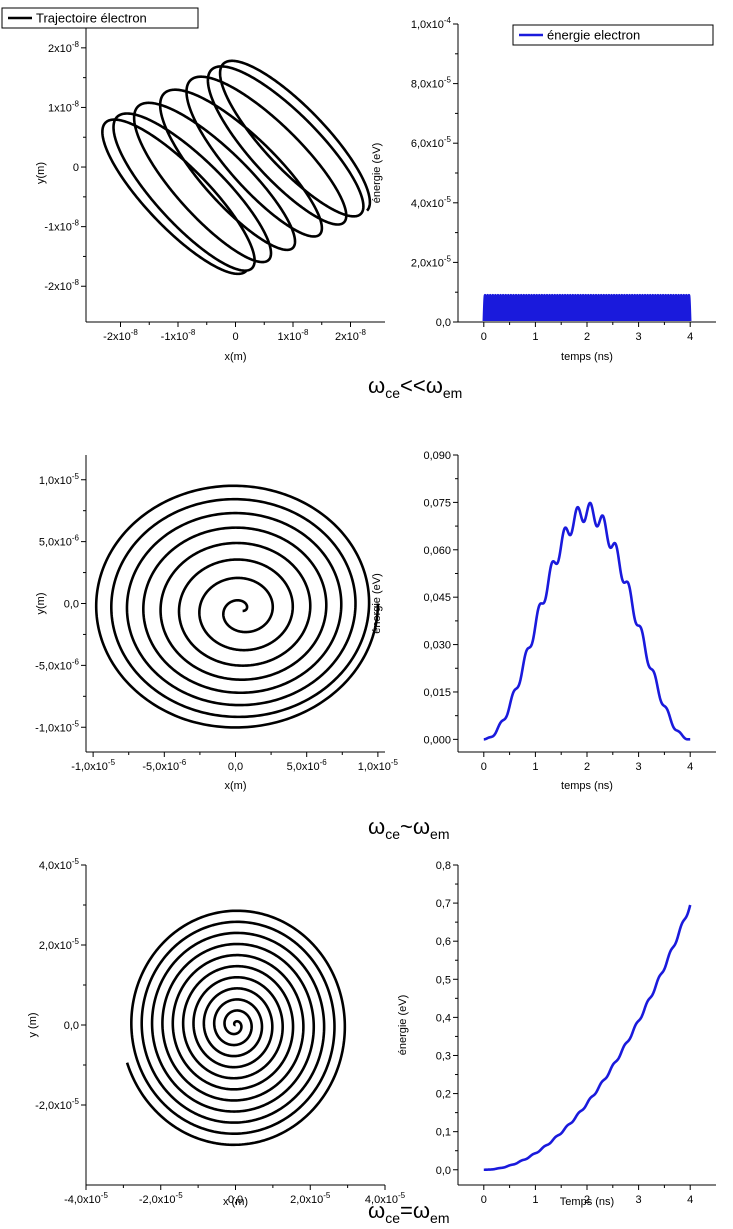 This screenshot has height=1229, width=733. I want to click on y-tick-label: -1,0x10⁻⁵, so click(57, 726).